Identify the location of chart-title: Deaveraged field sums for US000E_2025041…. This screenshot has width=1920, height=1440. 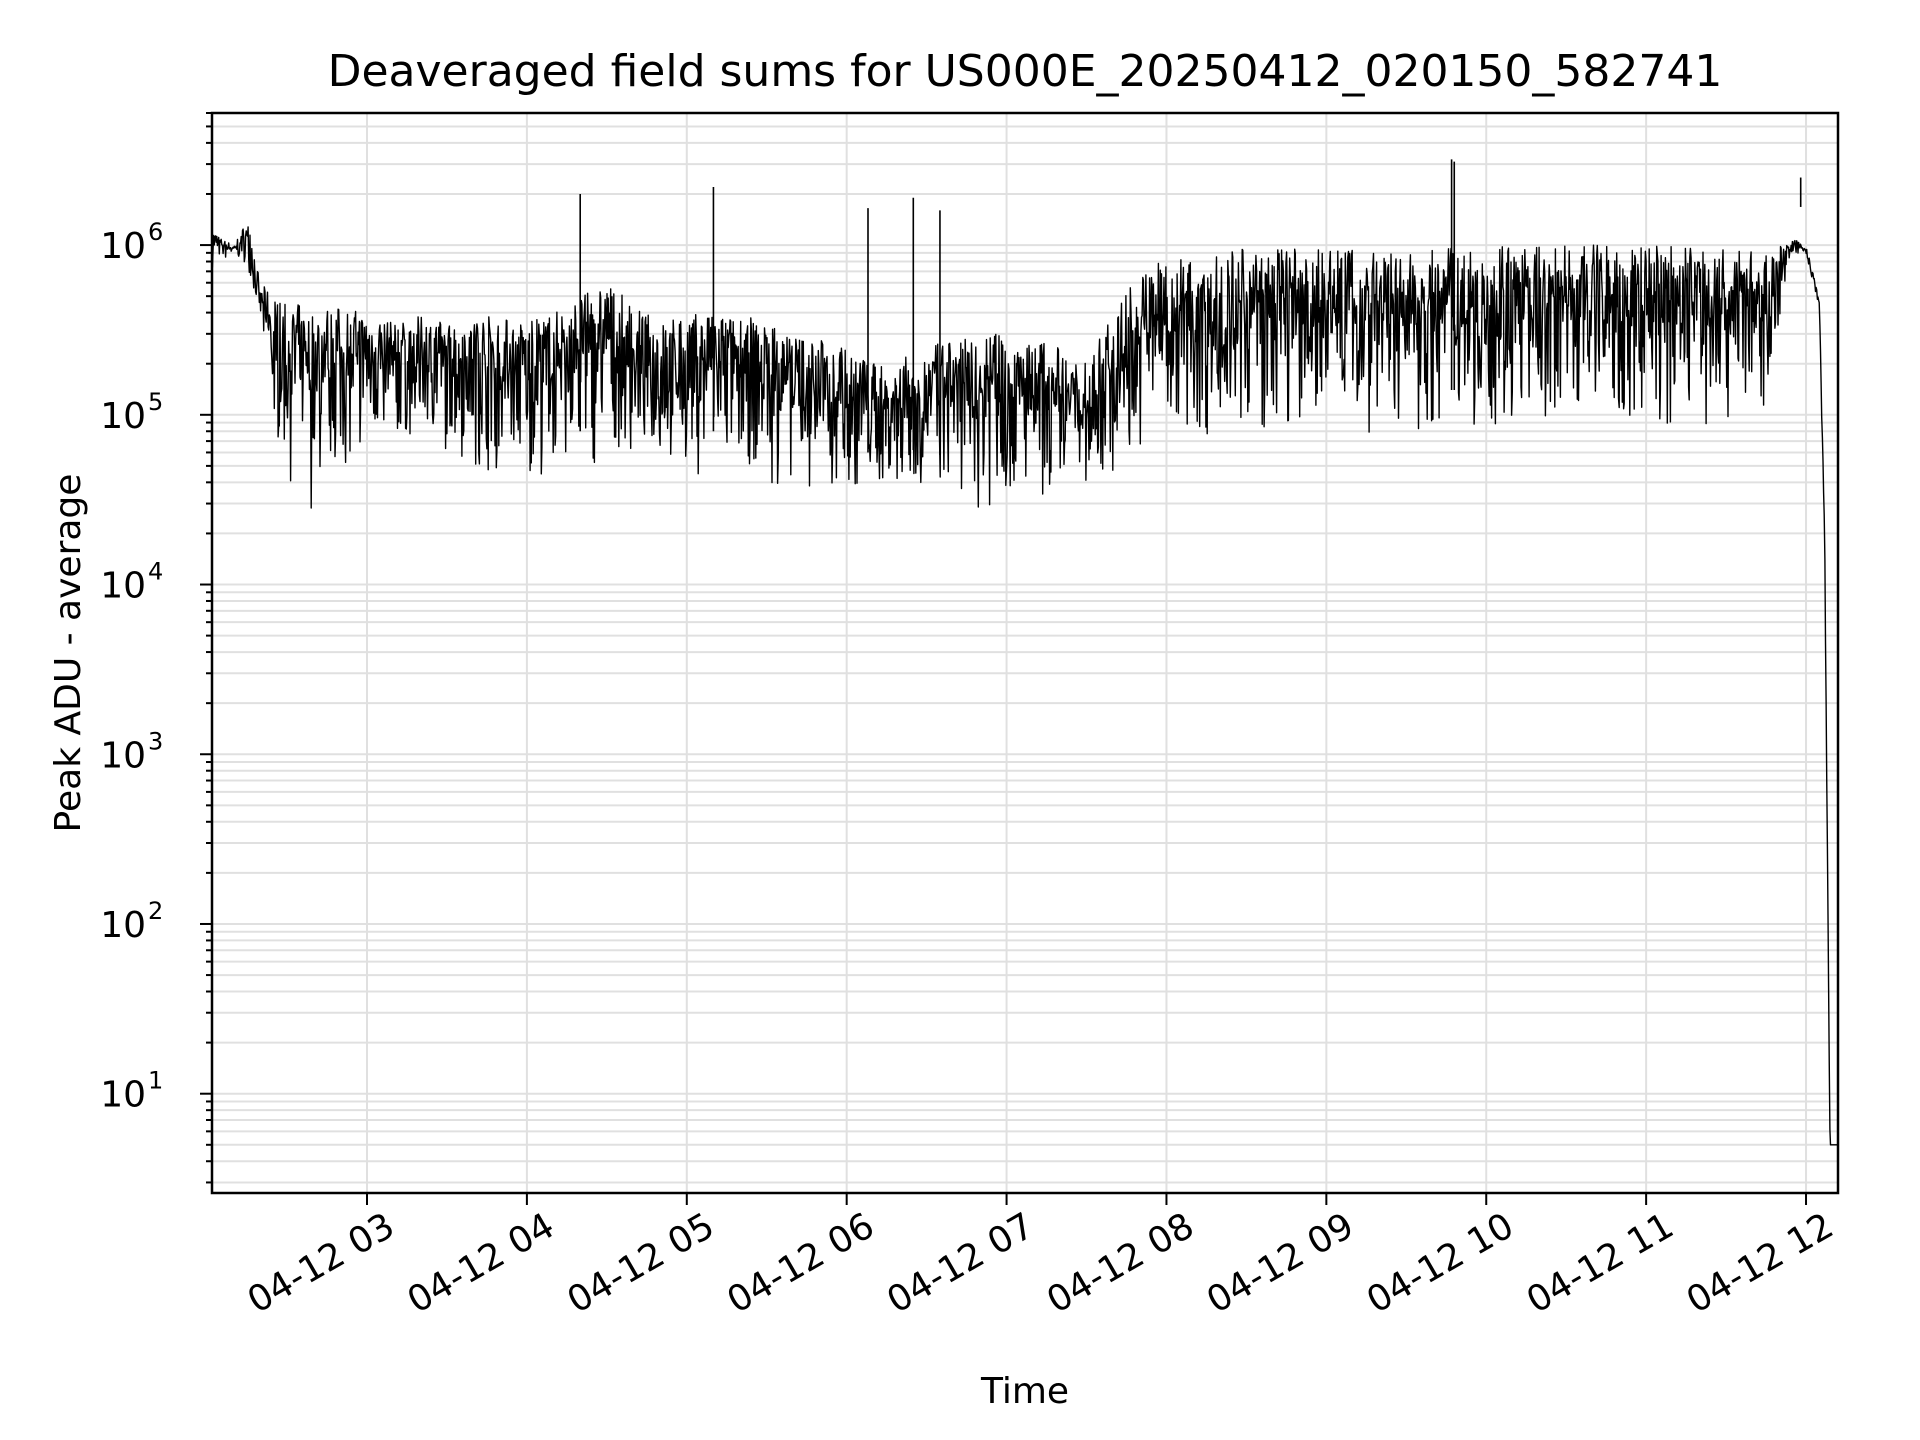
(1025, 71).